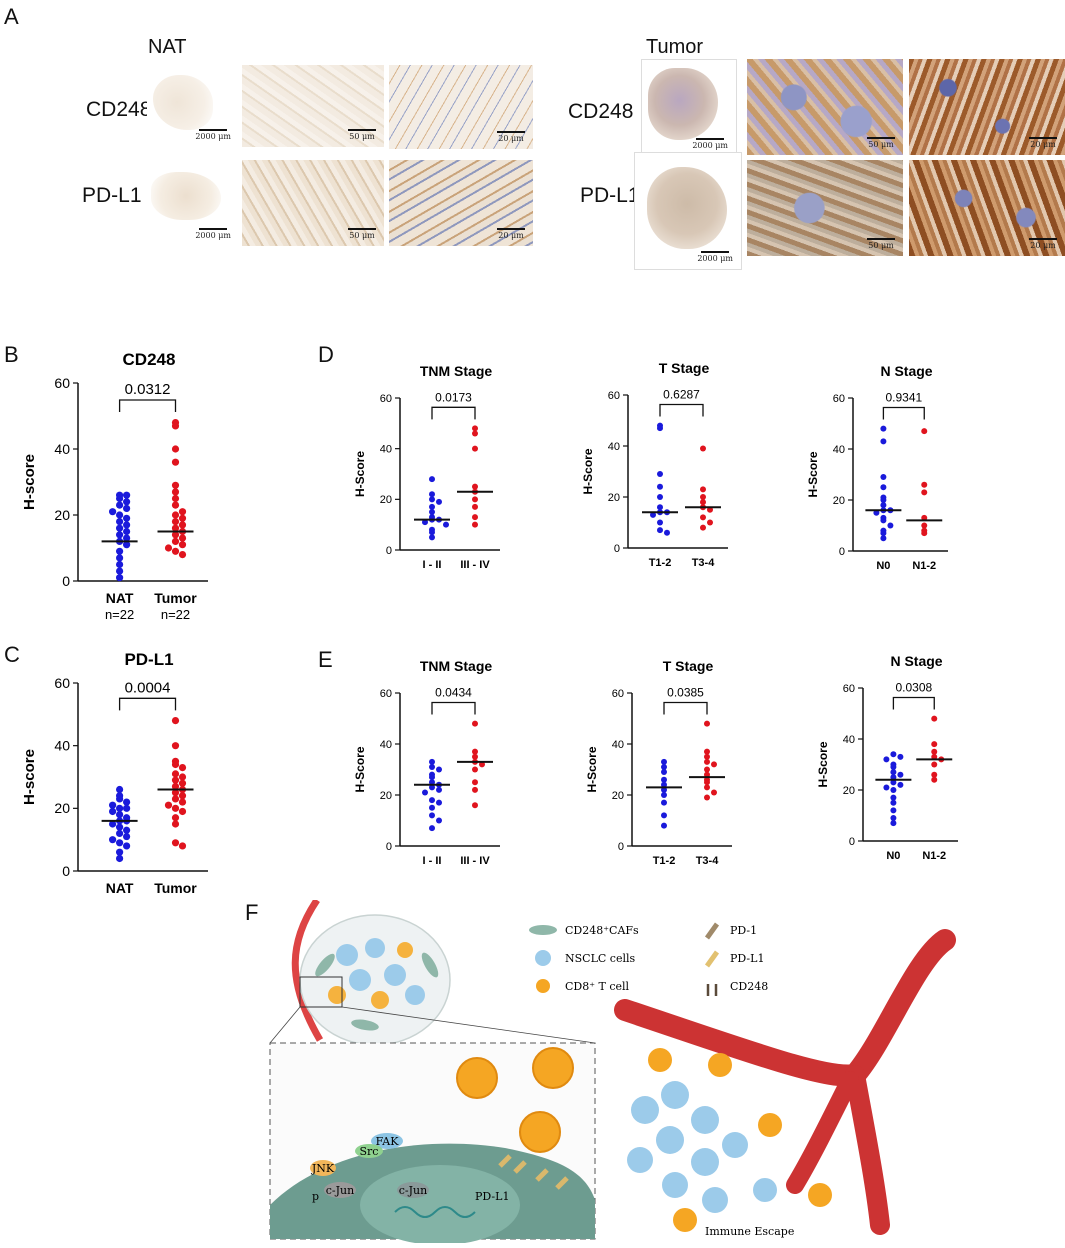 This screenshot has width=1065, height=1248. What do you see at coordinates (883, 566) in the screenshot?
I see `x-category-label: N0` at bounding box center [883, 566].